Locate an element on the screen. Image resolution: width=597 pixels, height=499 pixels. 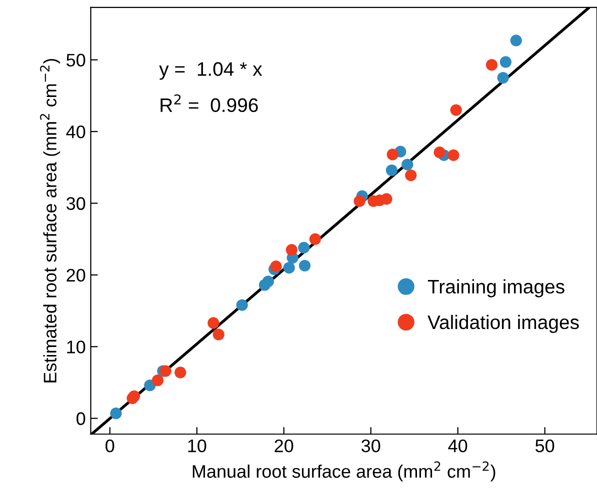
x-tick-label: 20 is located at coordinates (284, 445).